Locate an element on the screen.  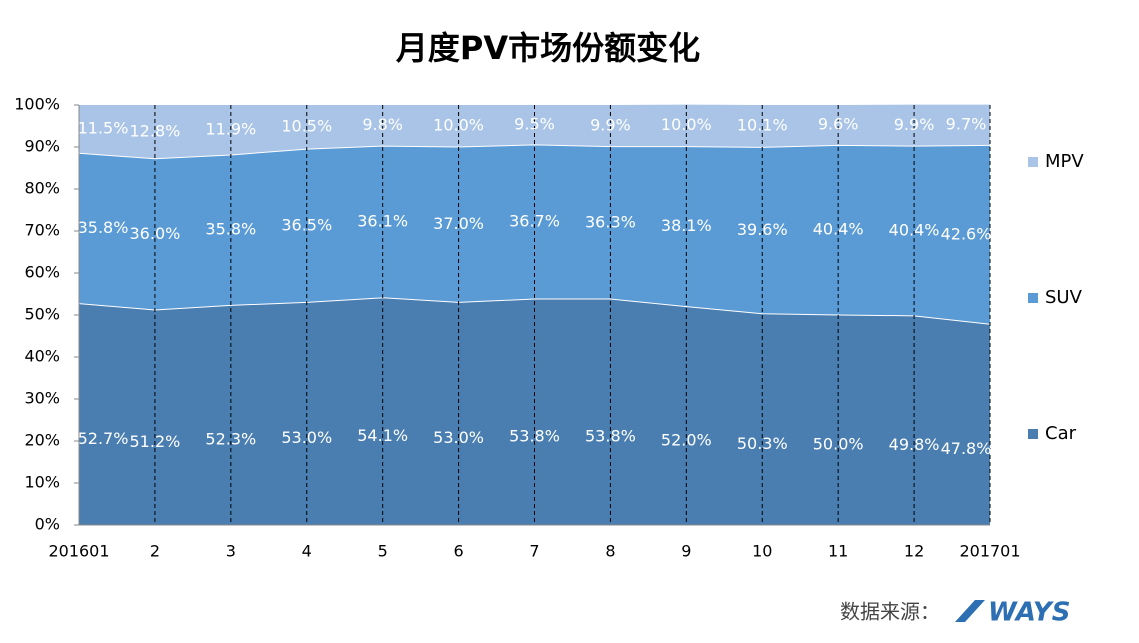
x-tick-label: 201701 is located at coordinates (989, 551).